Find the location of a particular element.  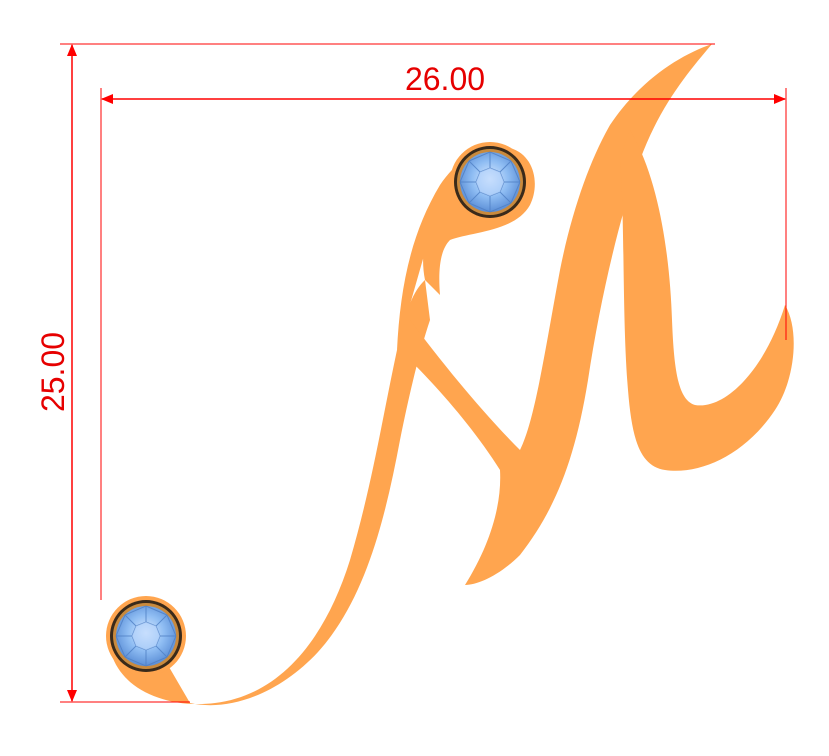

height-label: 25.00 is located at coordinates (53, 372).